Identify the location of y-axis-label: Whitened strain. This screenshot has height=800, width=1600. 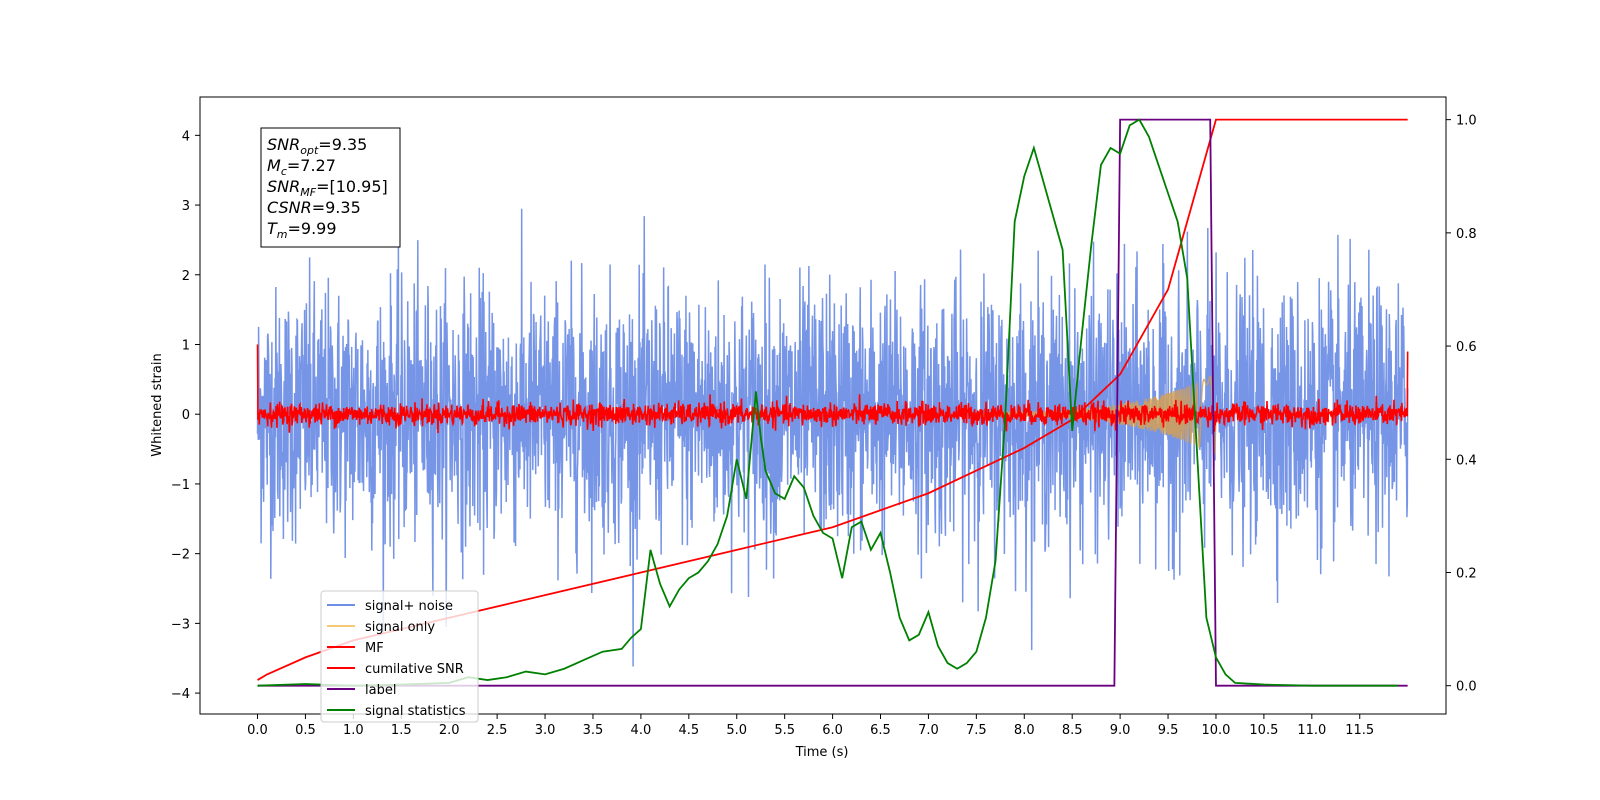
(157, 404).